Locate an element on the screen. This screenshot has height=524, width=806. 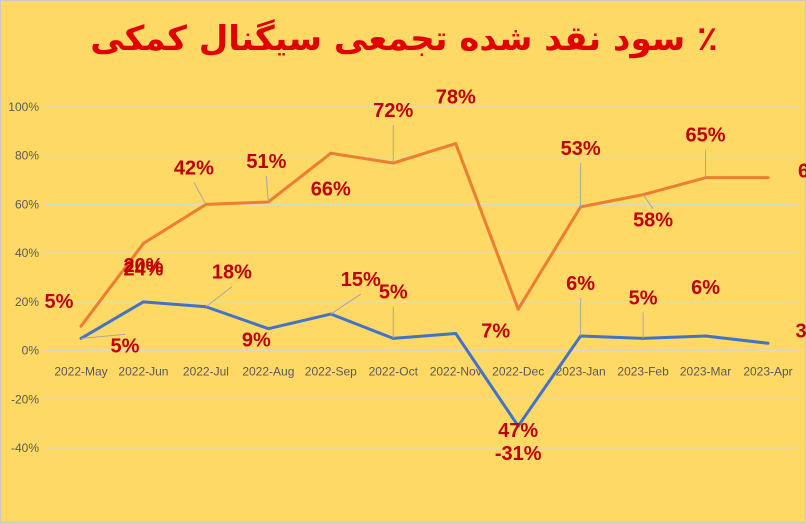
data-label: 65% is located at coordinates (706, 136).